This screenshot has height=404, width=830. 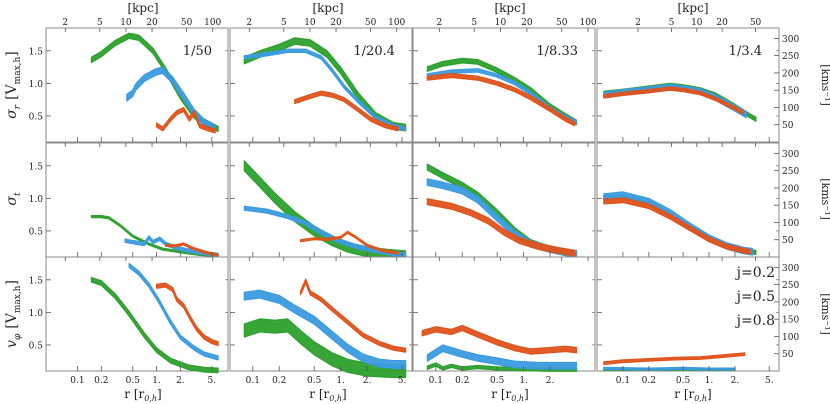 I want to click on x-axis-label-col4-end: ], so click(x=709, y=394).